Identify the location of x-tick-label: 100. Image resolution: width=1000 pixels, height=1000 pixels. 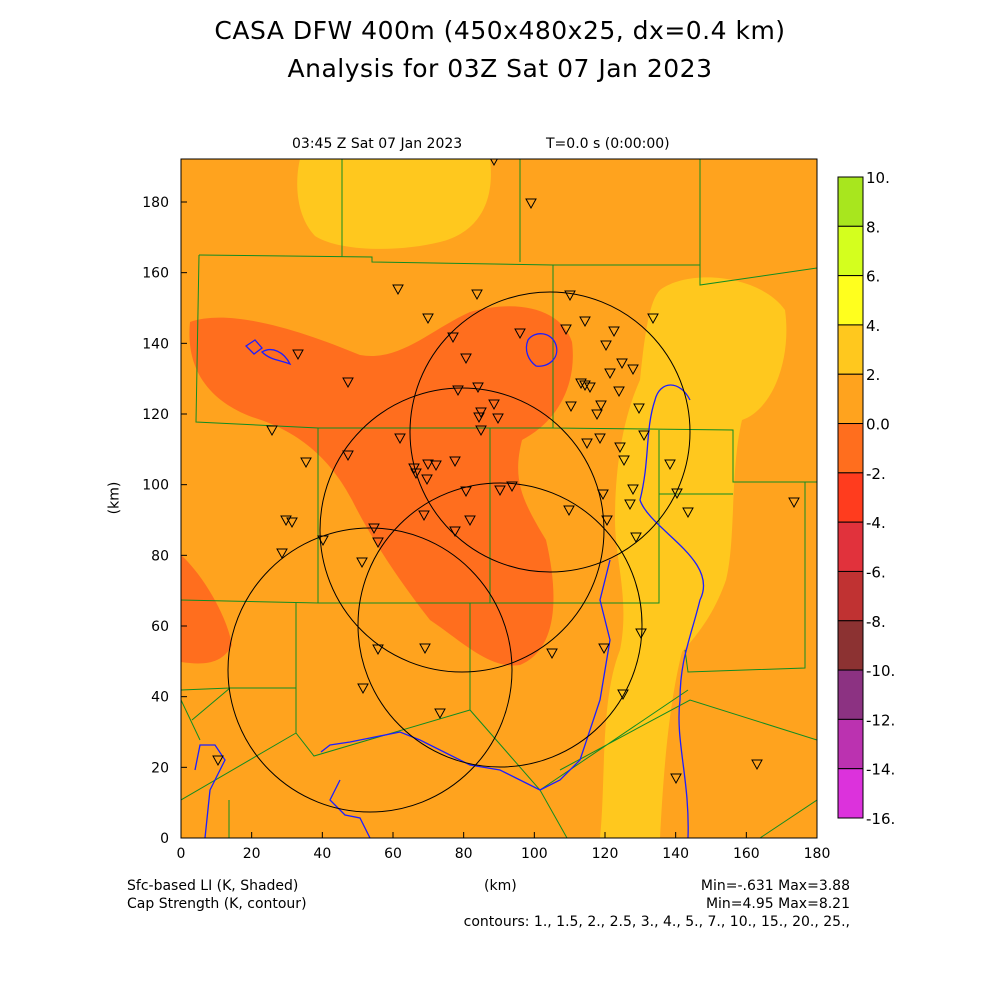
(534, 854).